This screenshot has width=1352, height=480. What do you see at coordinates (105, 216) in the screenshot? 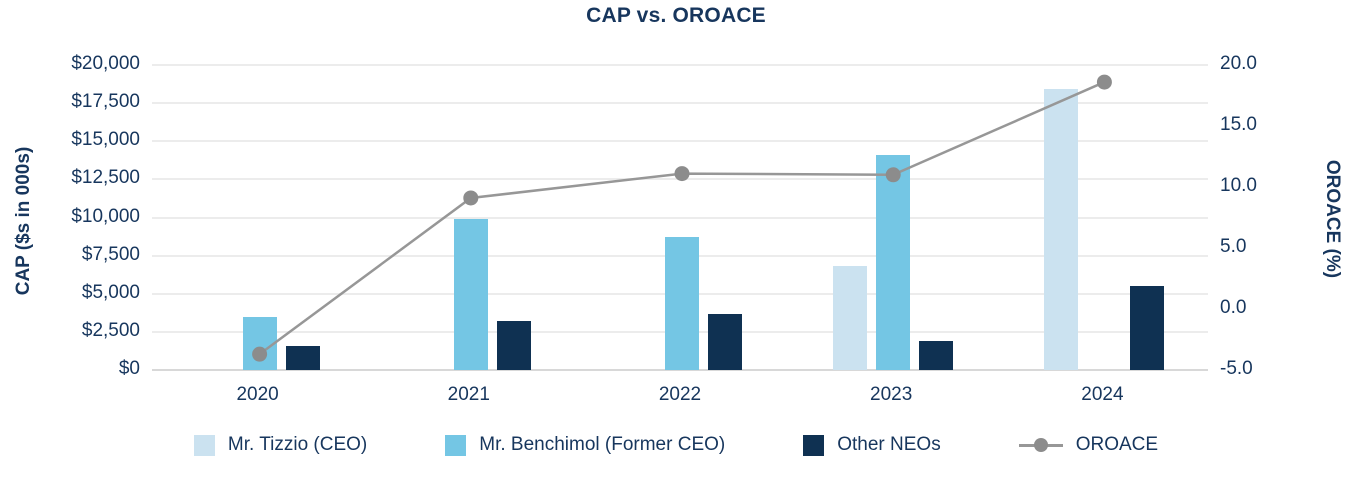
I see `y-left-tick-label: $10,000` at bounding box center [105, 216].